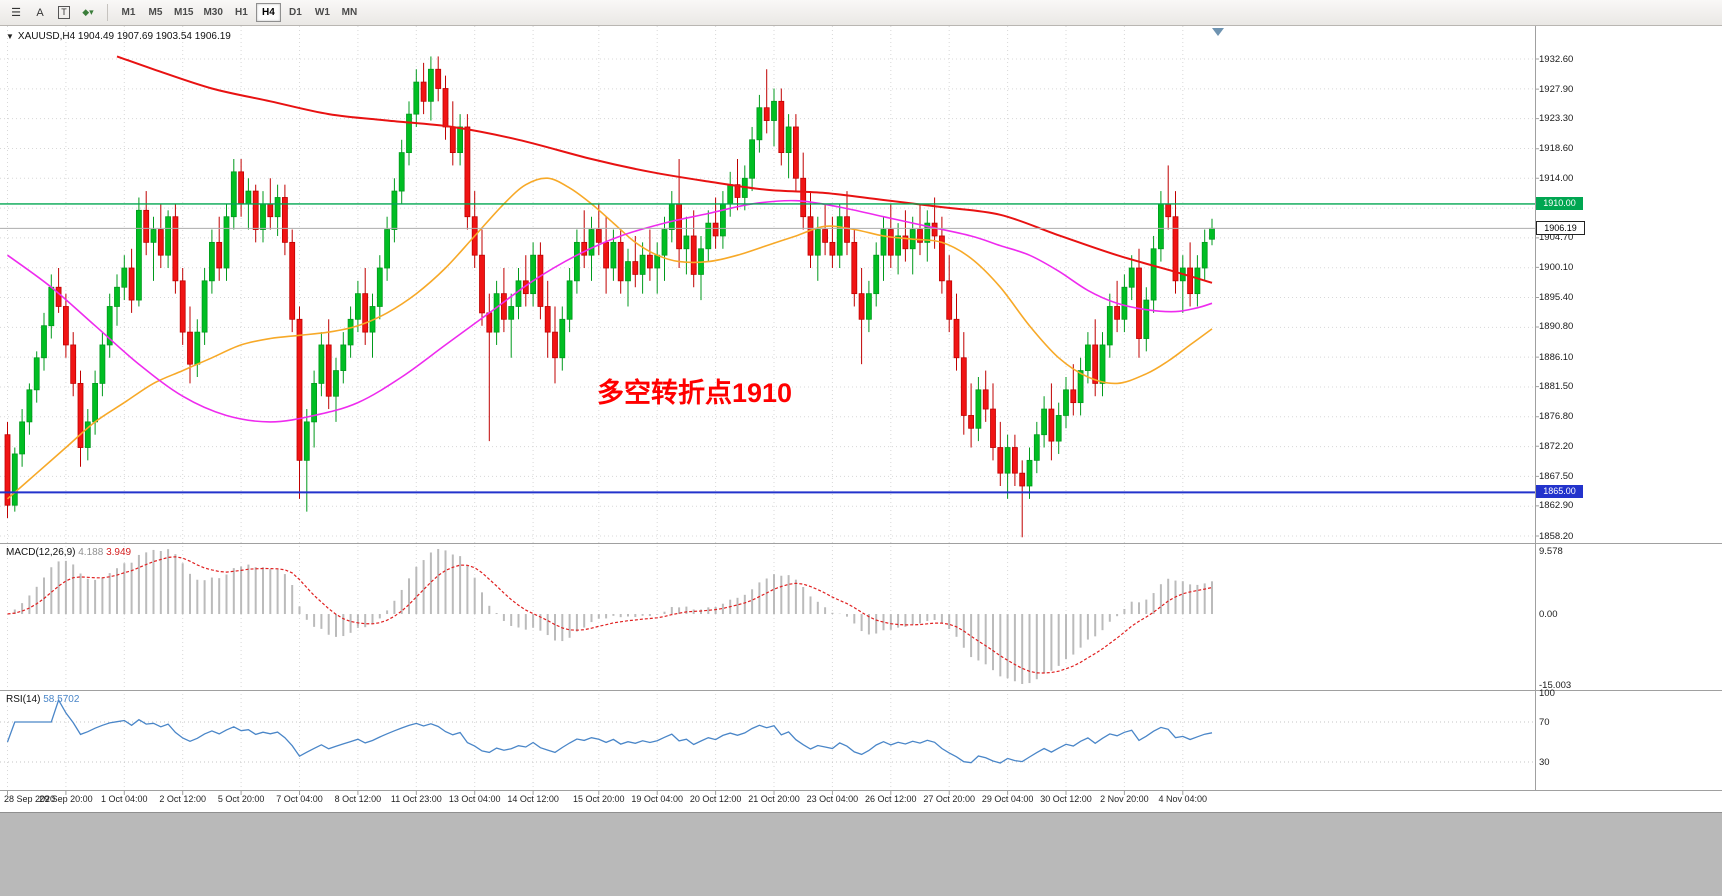 This screenshot has height=896, width=1722. What do you see at coordinates (1556, 119) in the screenshot?
I see `price-tick: 1923.30` at bounding box center [1556, 119].